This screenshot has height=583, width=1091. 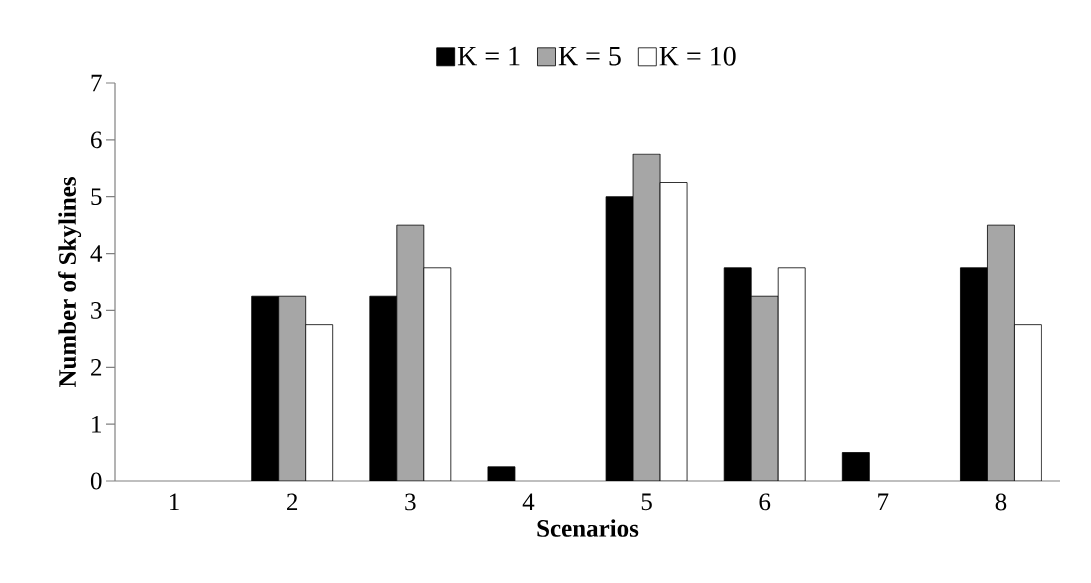 What do you see at coordinates (96, 424) in the screenshot?
I see `y-tick-label: 1` at bounding box center [96, 424].